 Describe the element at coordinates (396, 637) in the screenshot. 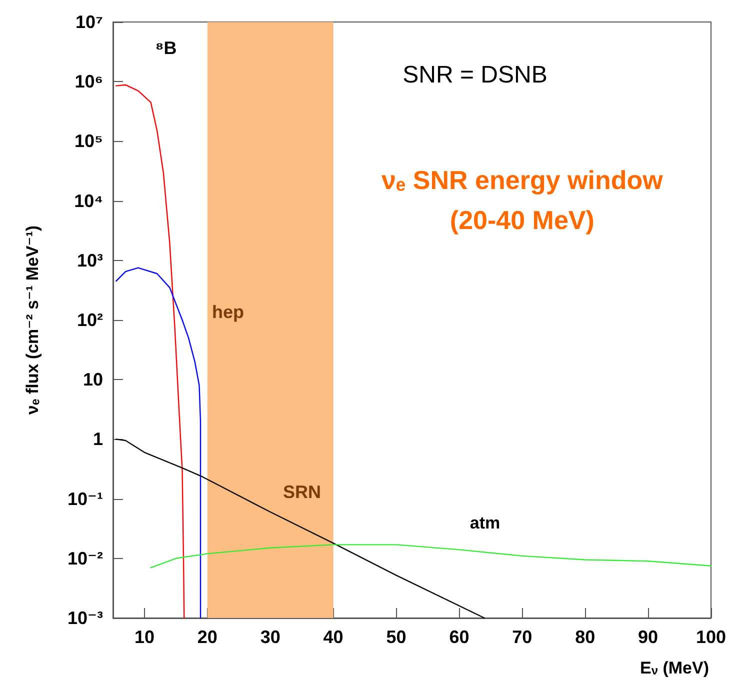

I see `x-tick-label: 50` at that location.